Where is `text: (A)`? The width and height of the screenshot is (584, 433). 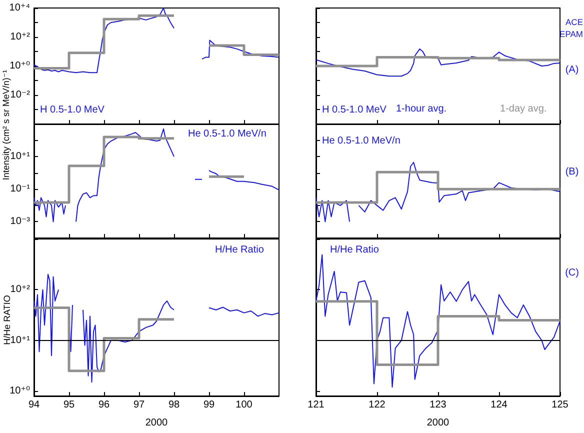
text: (A) is located at coordinates (572, 70).